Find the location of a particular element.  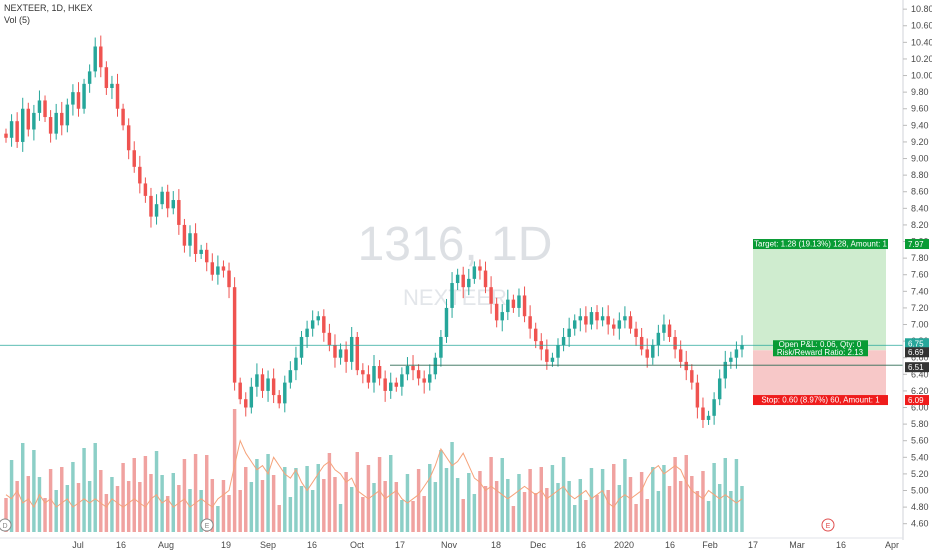

volume-legend: Vol (5) is located at coordinates (17, 20).